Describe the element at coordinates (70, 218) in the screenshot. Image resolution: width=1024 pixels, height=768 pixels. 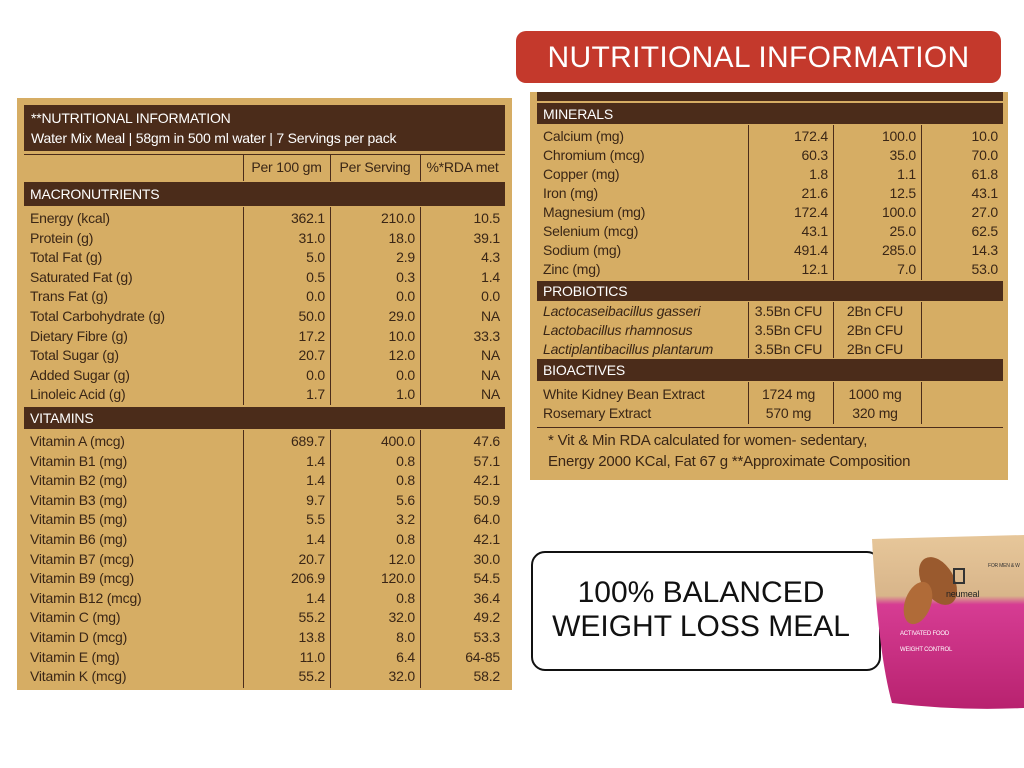
I see `row-label: Energy (kcal)` at that location.